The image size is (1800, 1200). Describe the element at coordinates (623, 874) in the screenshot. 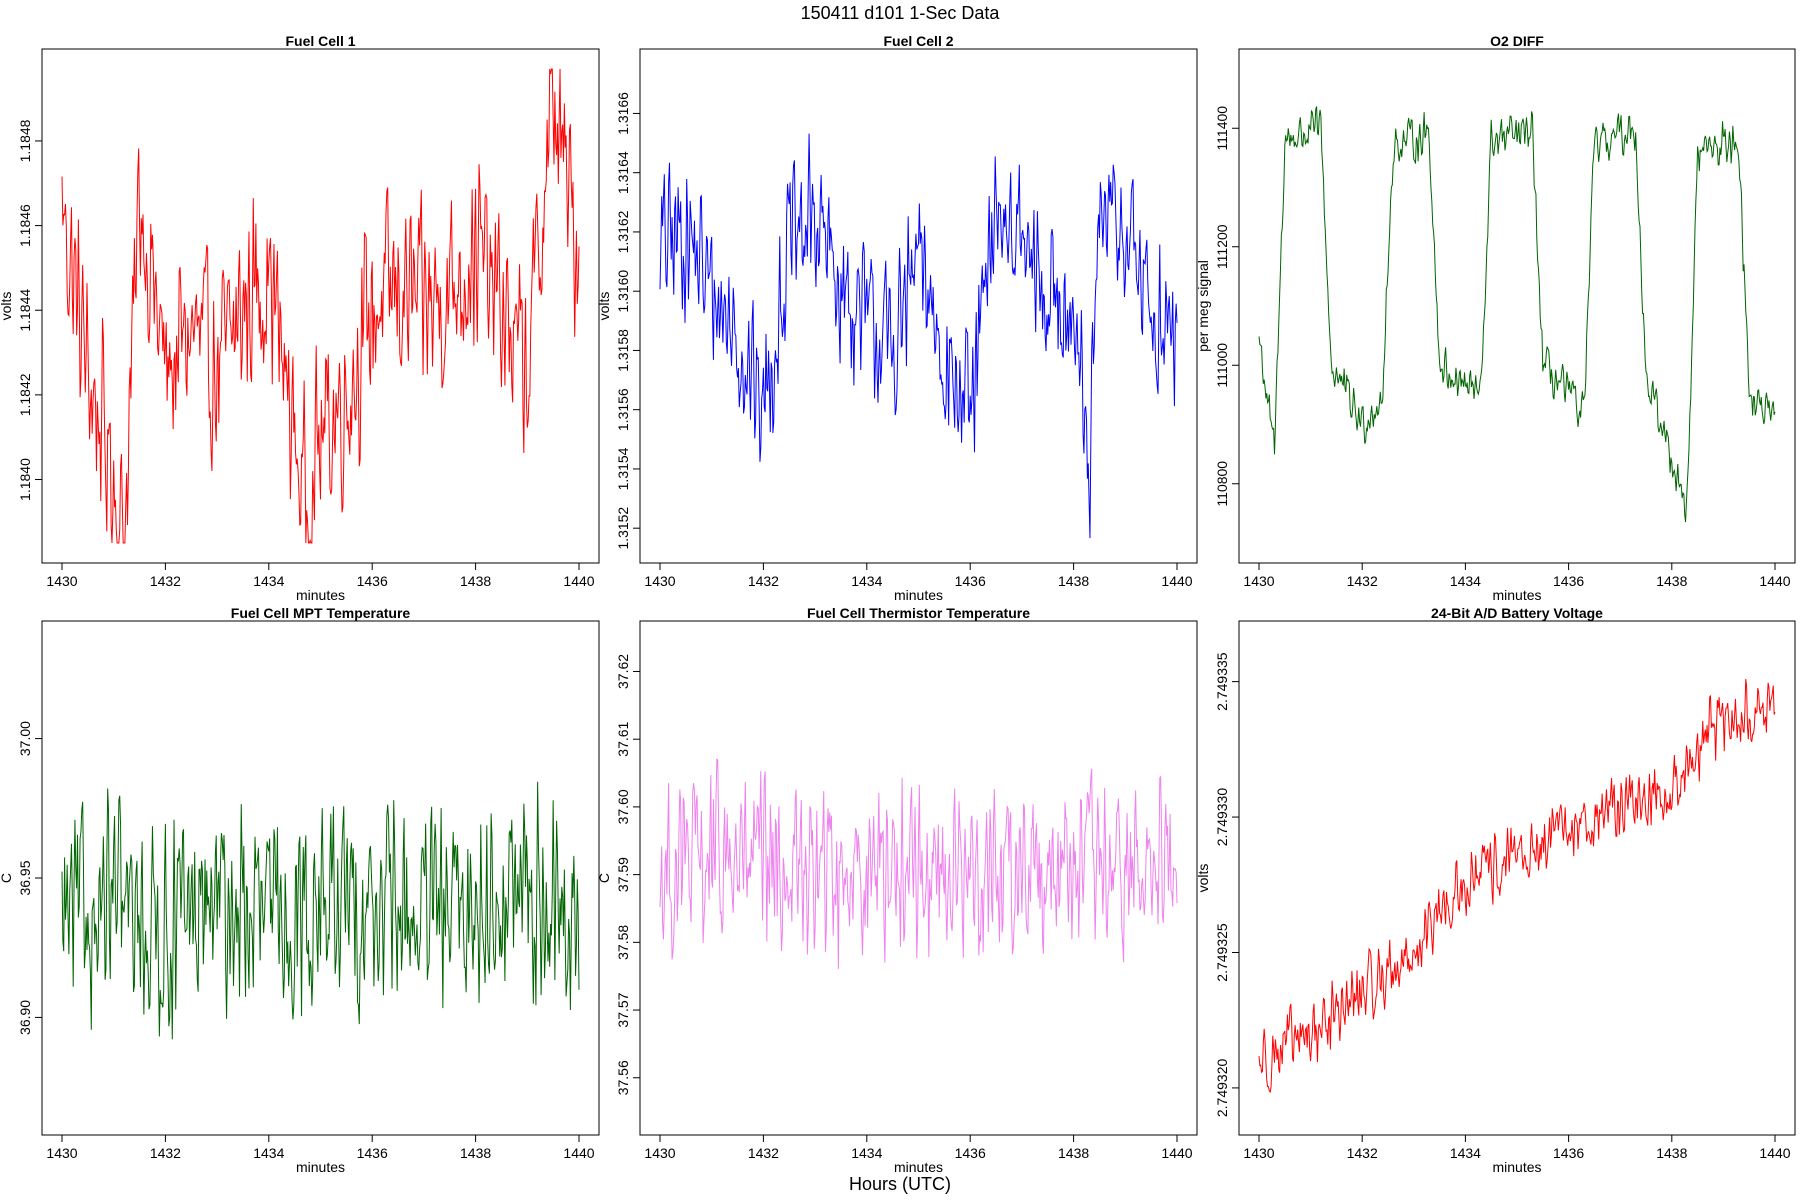

I see `y-tick-label: 37.59` at that location.